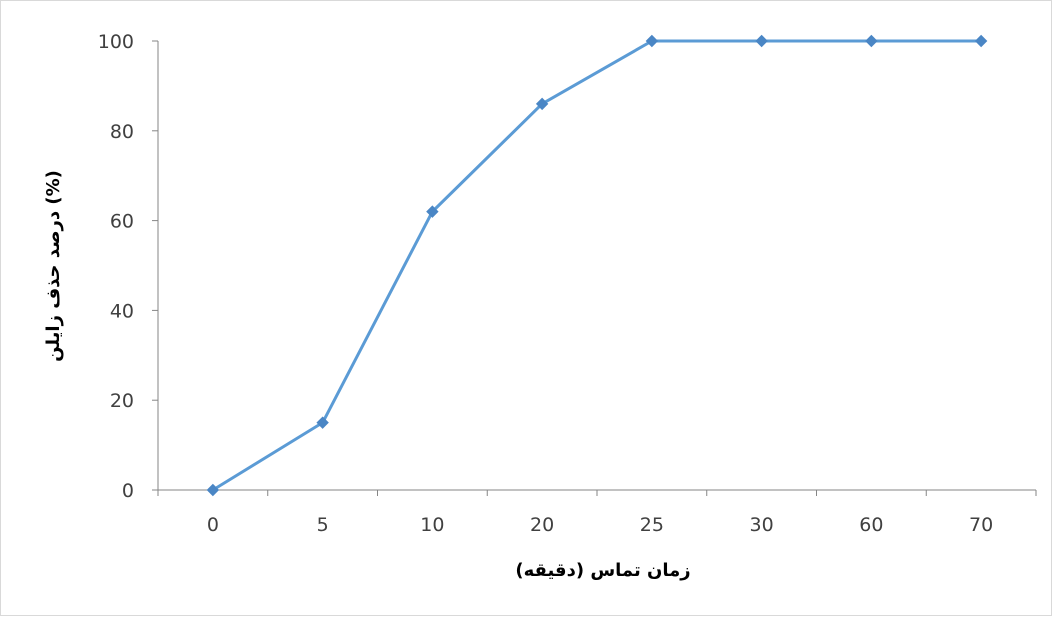 This screenshot has width=1052, height=617. I want to click on y-axis-title: درصد حذف زایلن (%), so click(53, 266).